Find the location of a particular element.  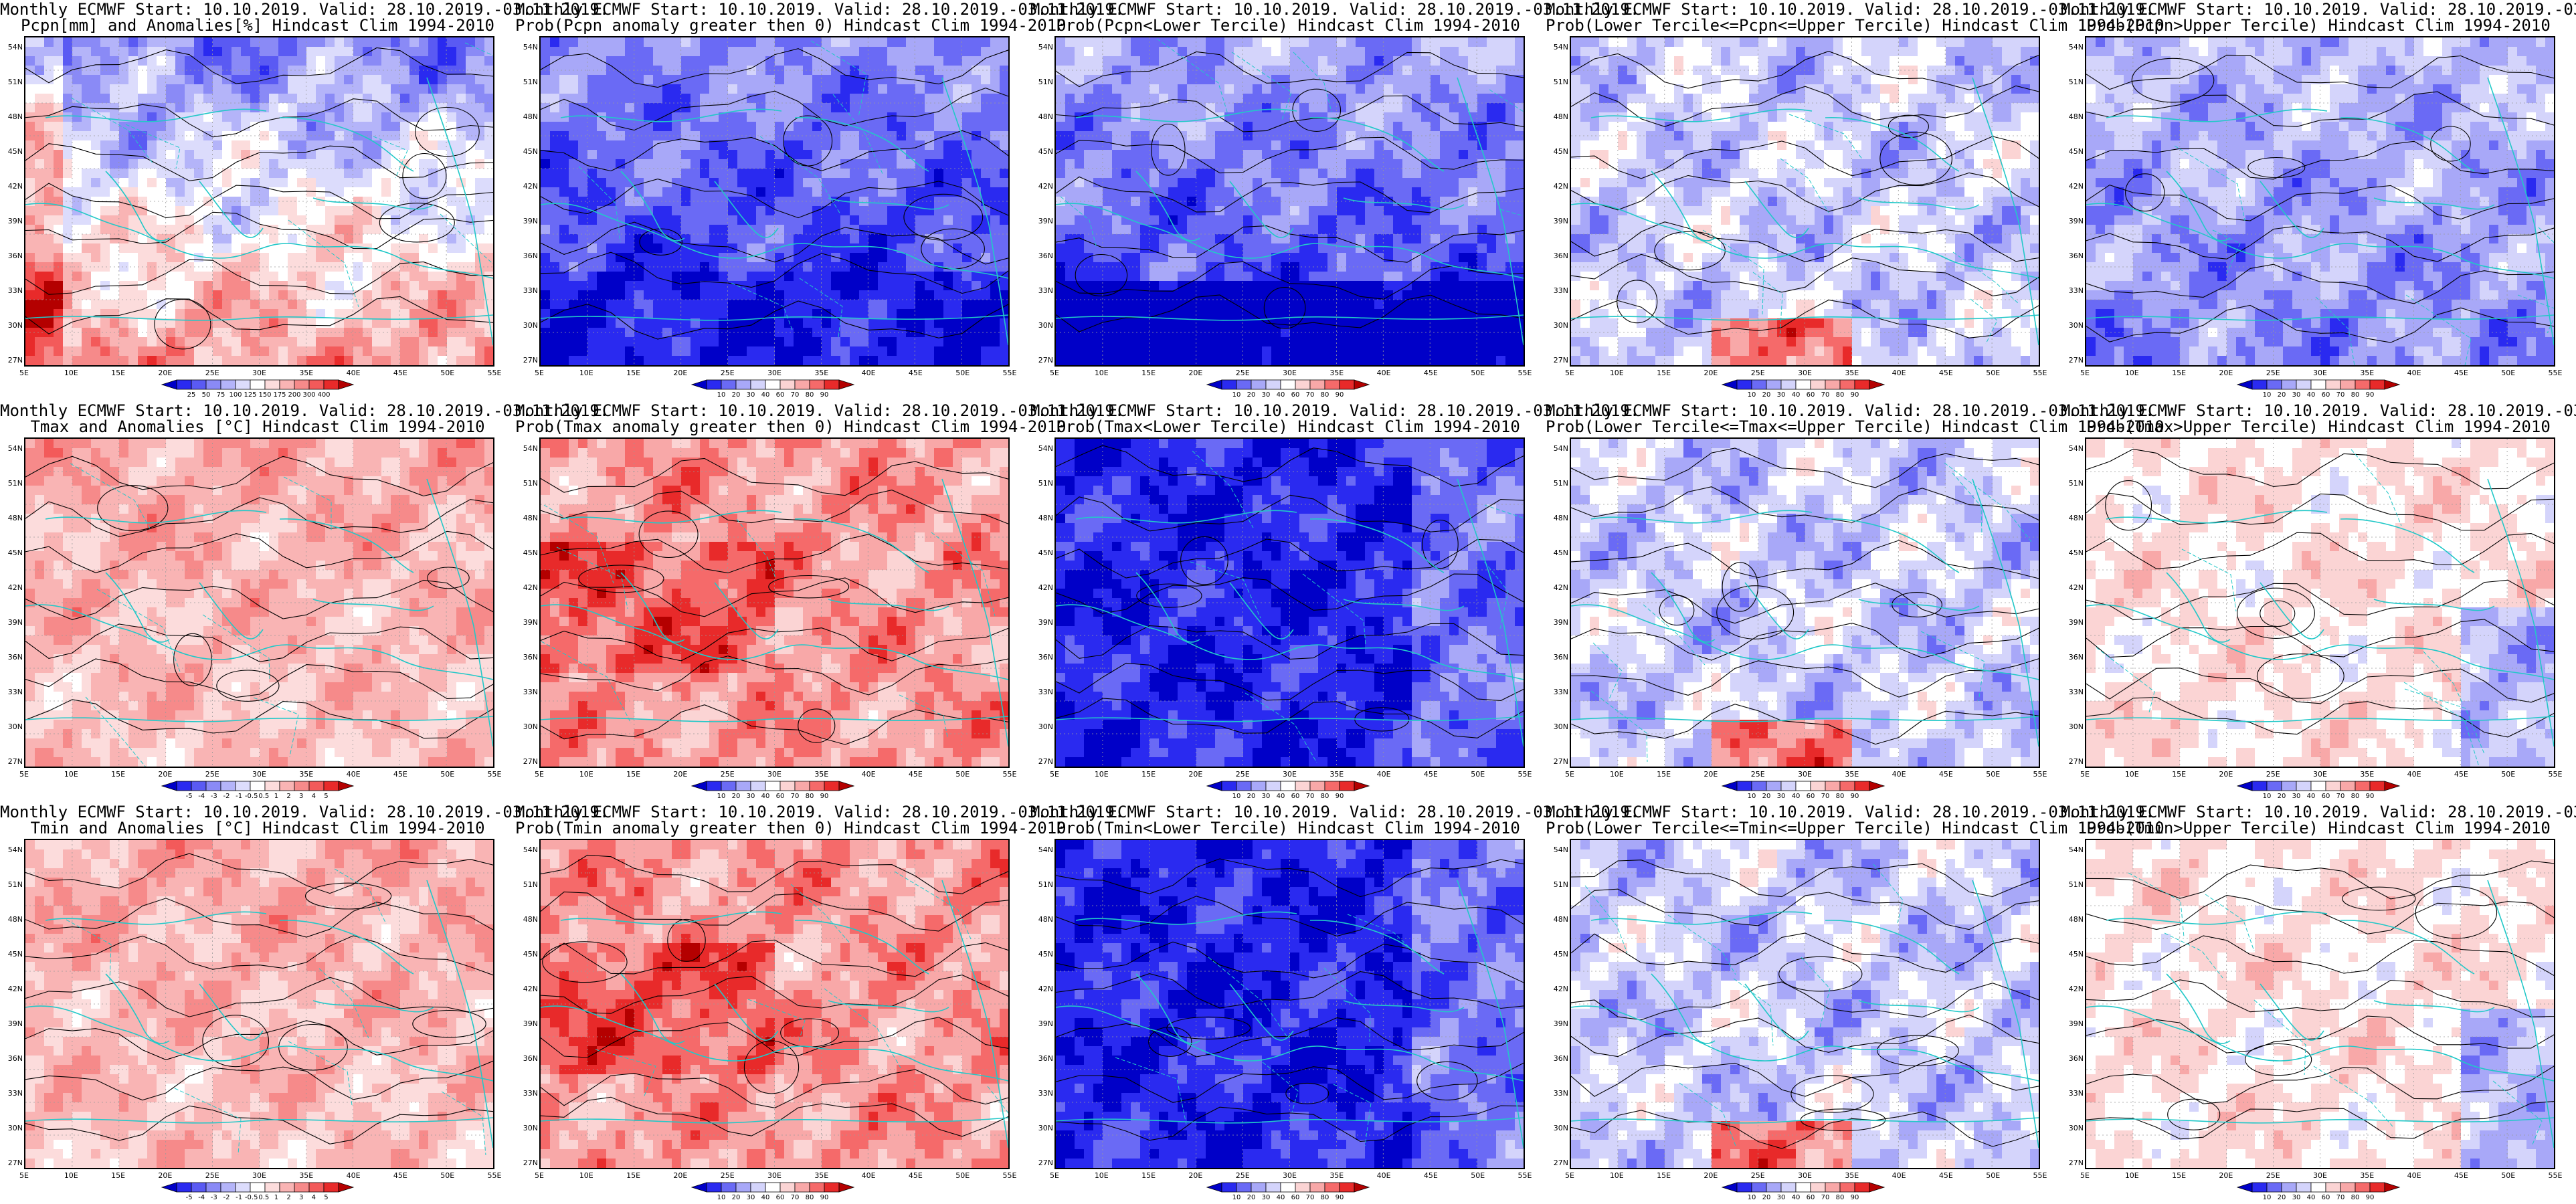

latitude-label: 27N is located at coordinates (1042, 360).